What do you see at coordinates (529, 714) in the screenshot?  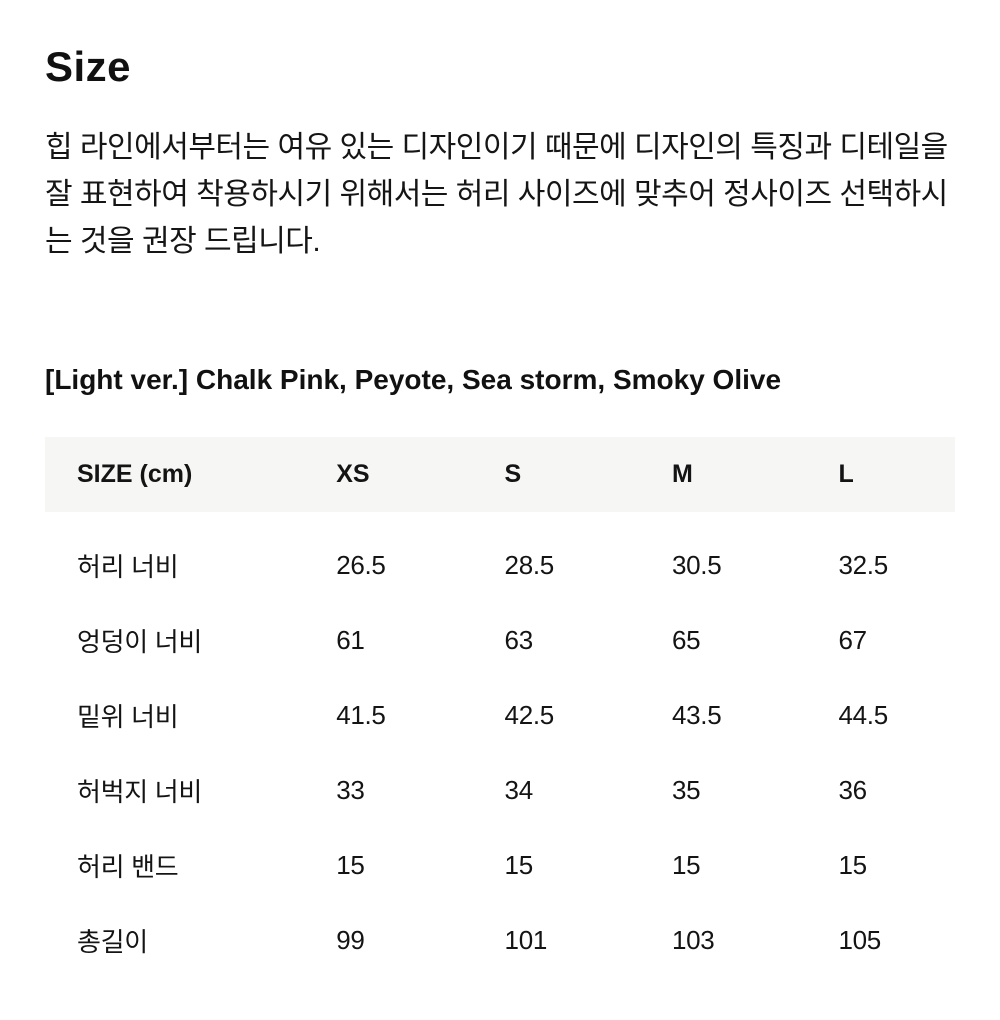 I see `cell-value: 42.5` at bounding box center [529, 714].